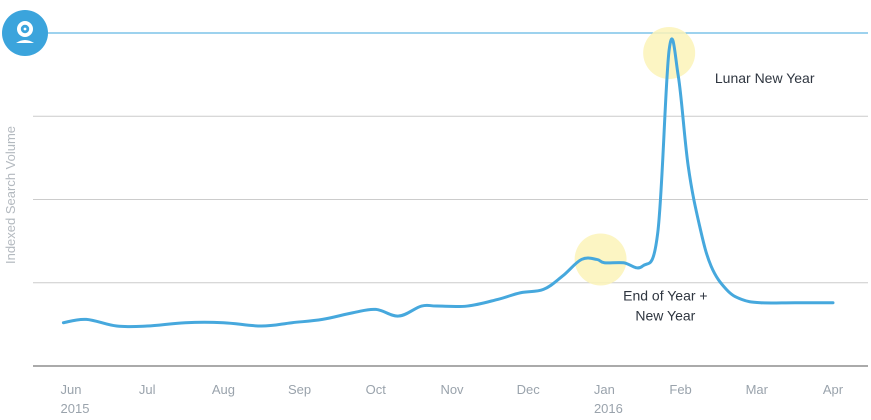  I want to click on annotation-lunar-new-year: Lunar New Year, so click(765, 78).